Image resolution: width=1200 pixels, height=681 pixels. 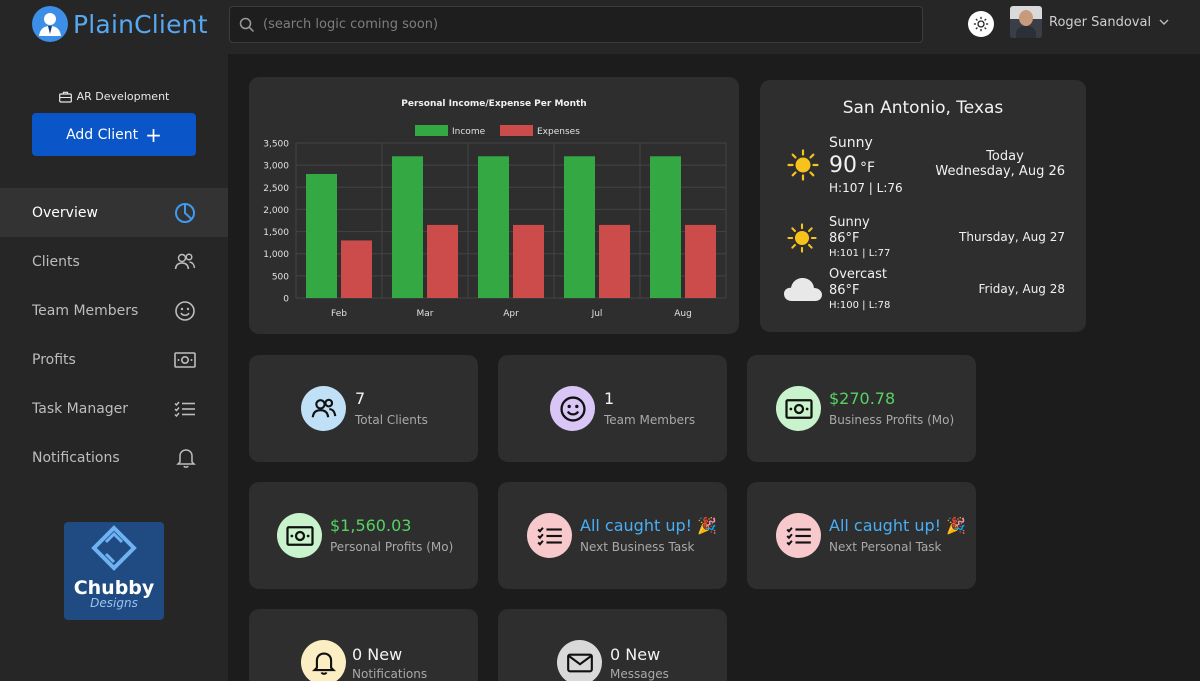 What do you see at coordinates (114, 588) in the screenshot?
I see `brand-line-1: Chubby` at bounding box center [114, 588].